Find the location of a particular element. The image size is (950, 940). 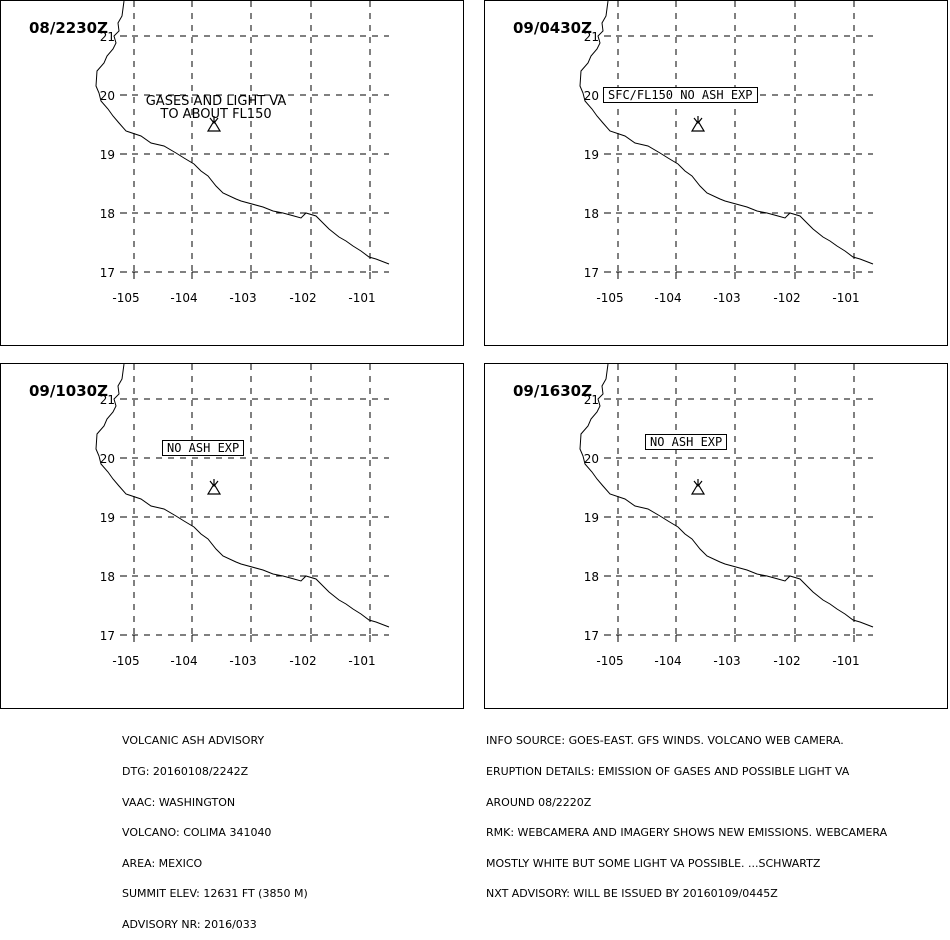

ash-label: GASES AND LIGHT VA TO ABOUT FL150 is located at coordinates (216, 108).